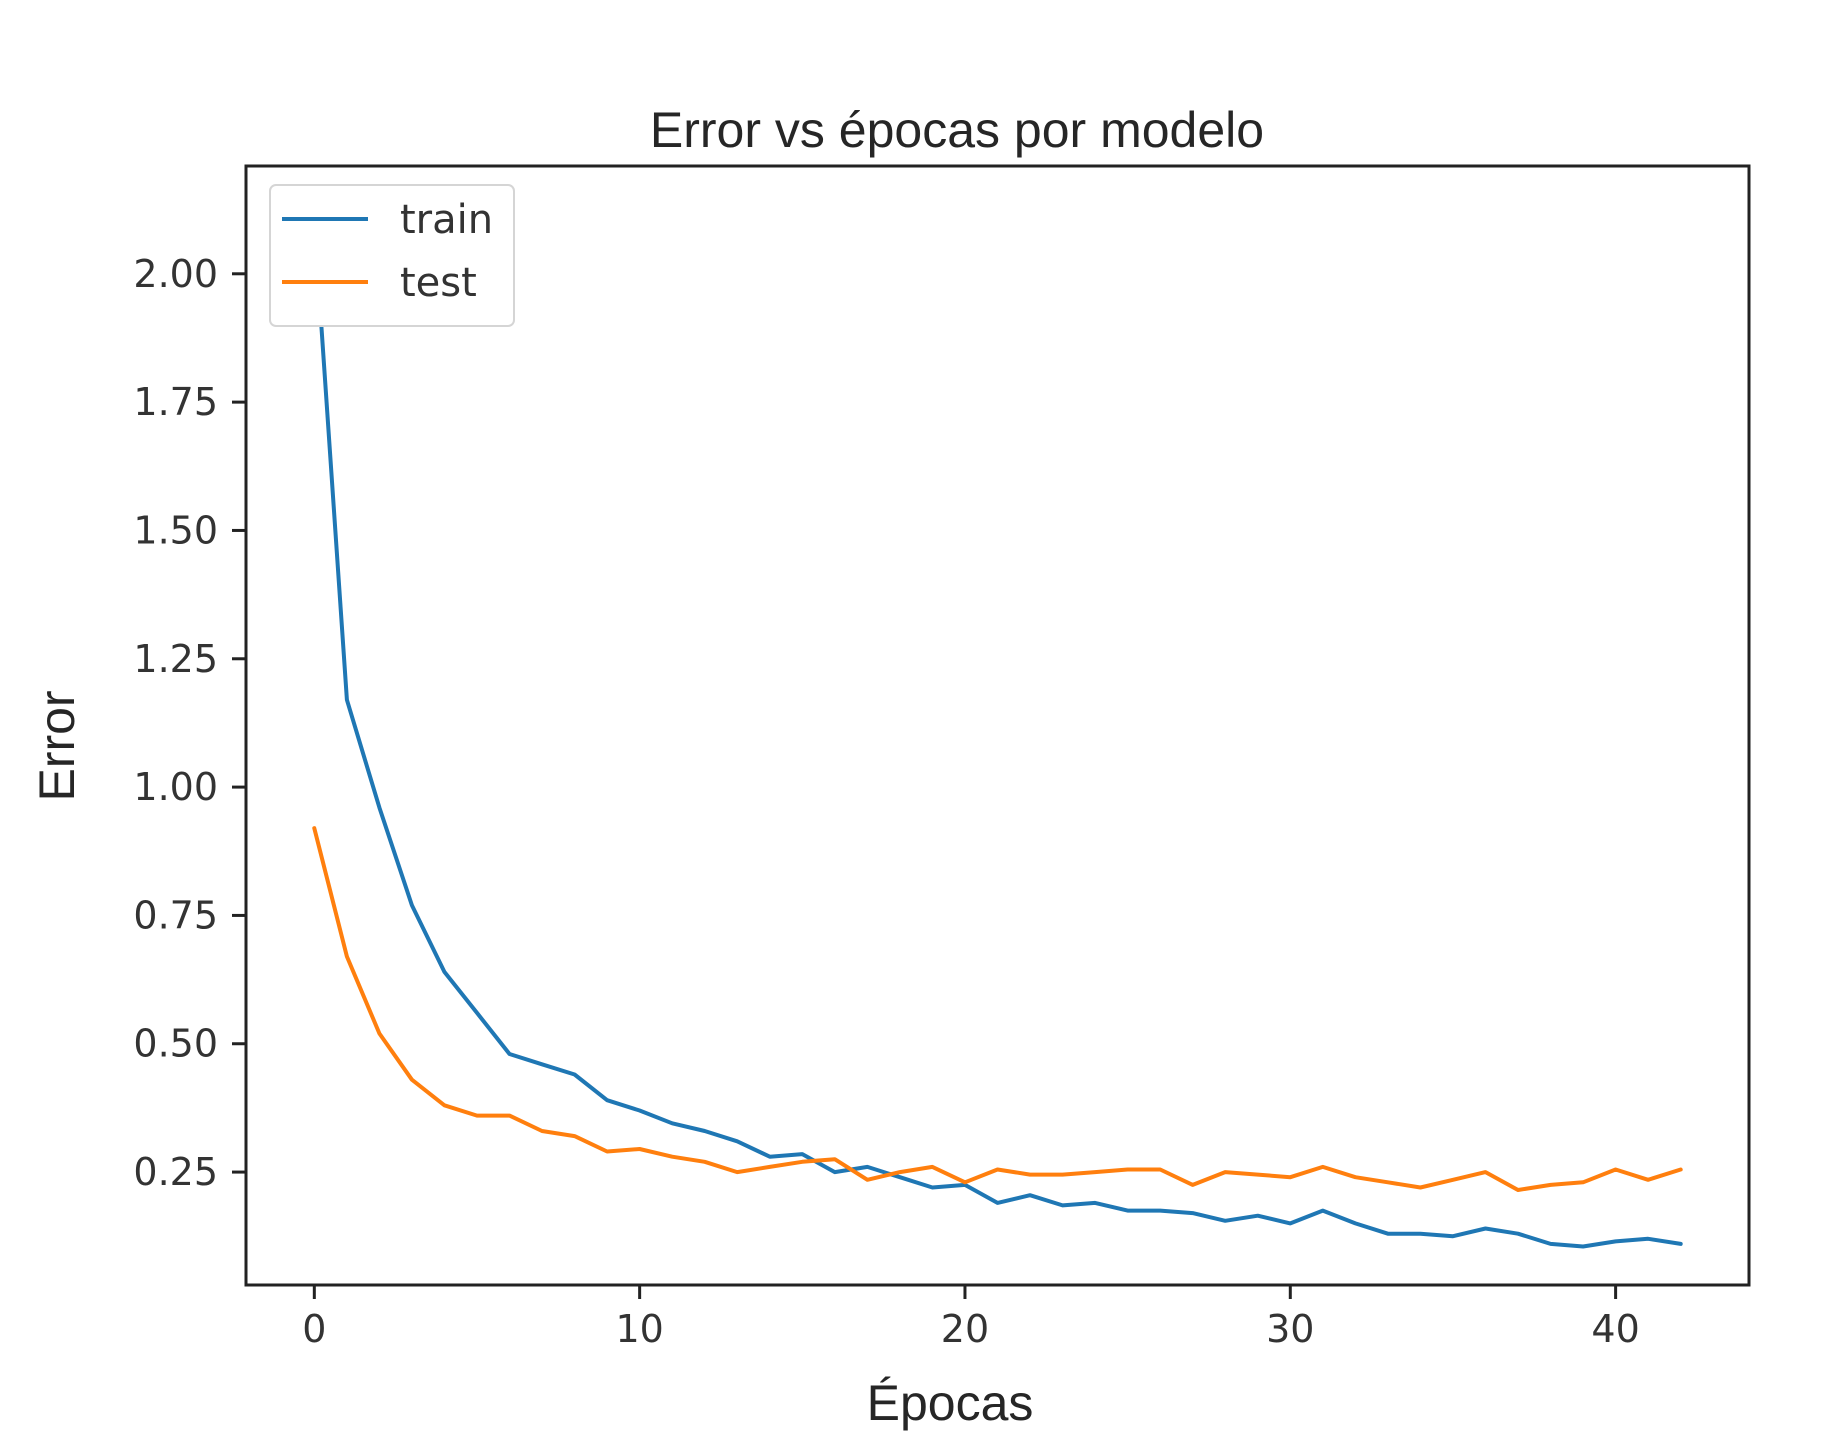 The image size is (1834, 1451). Describe the element at coordinates (175, 274) in the screenshot. I see `y-tick-label: 2.00` at that location.